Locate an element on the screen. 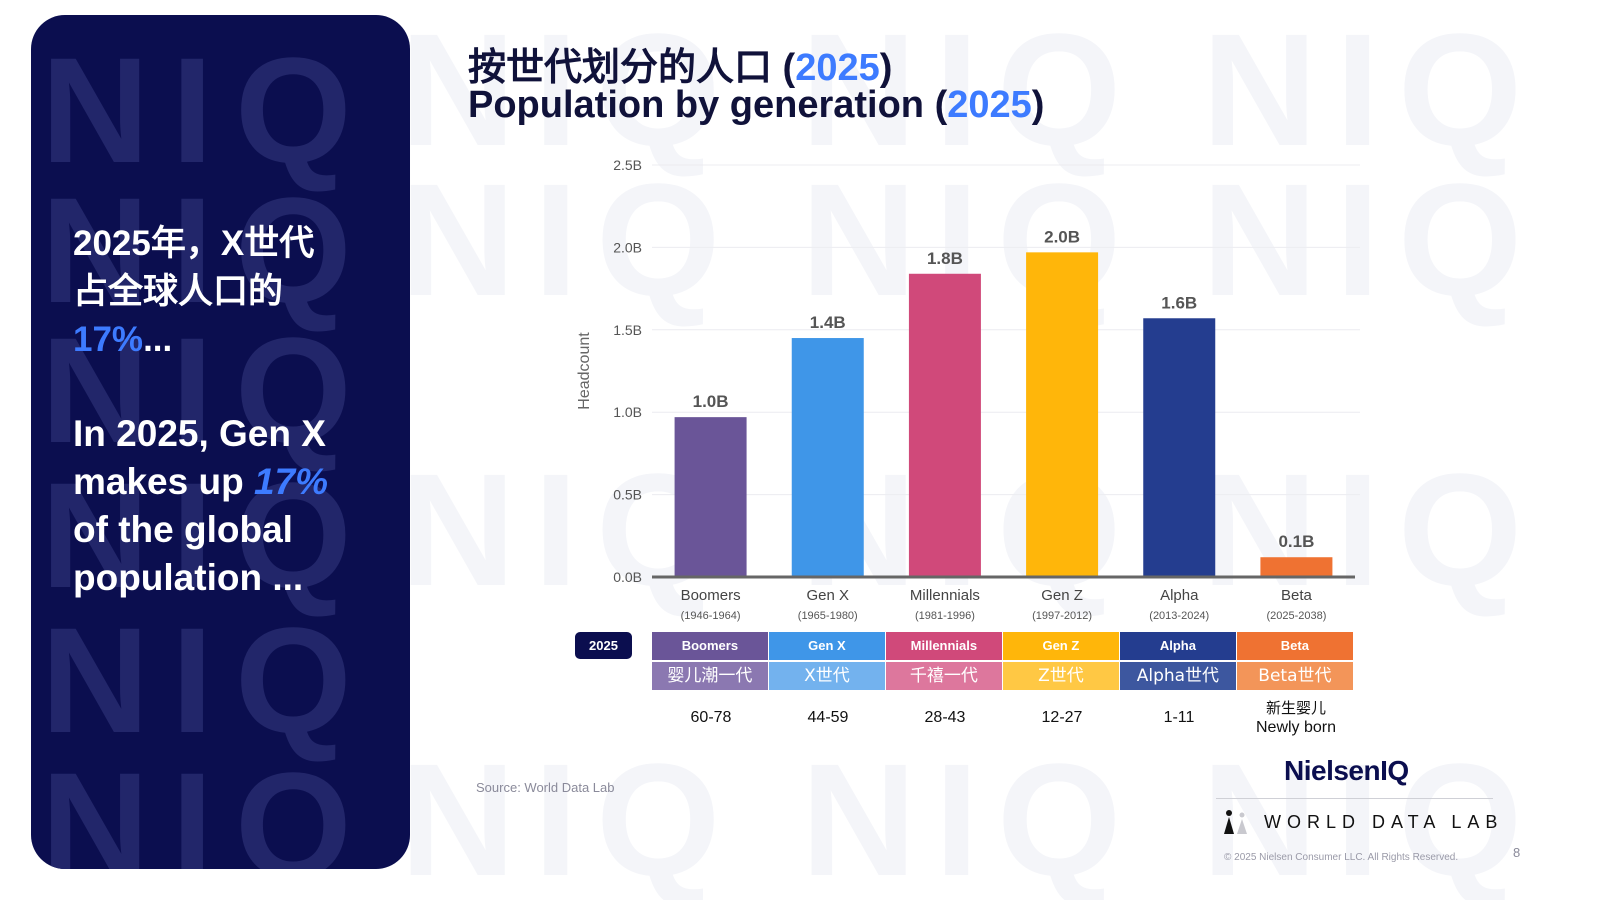 The height and width of the screenshot is (900, 1600). x-tick-label: Gen X is located at coordinates (827, 595).